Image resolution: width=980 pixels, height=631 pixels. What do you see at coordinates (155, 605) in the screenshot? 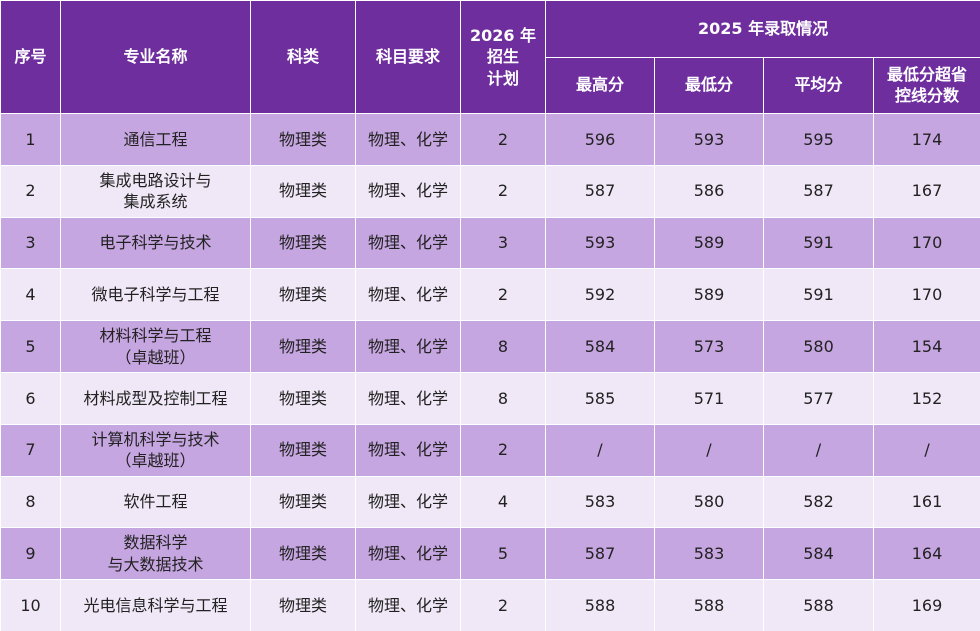
I see `table-cell: 光电信息科学与工程` at bounding box center [155, 605].